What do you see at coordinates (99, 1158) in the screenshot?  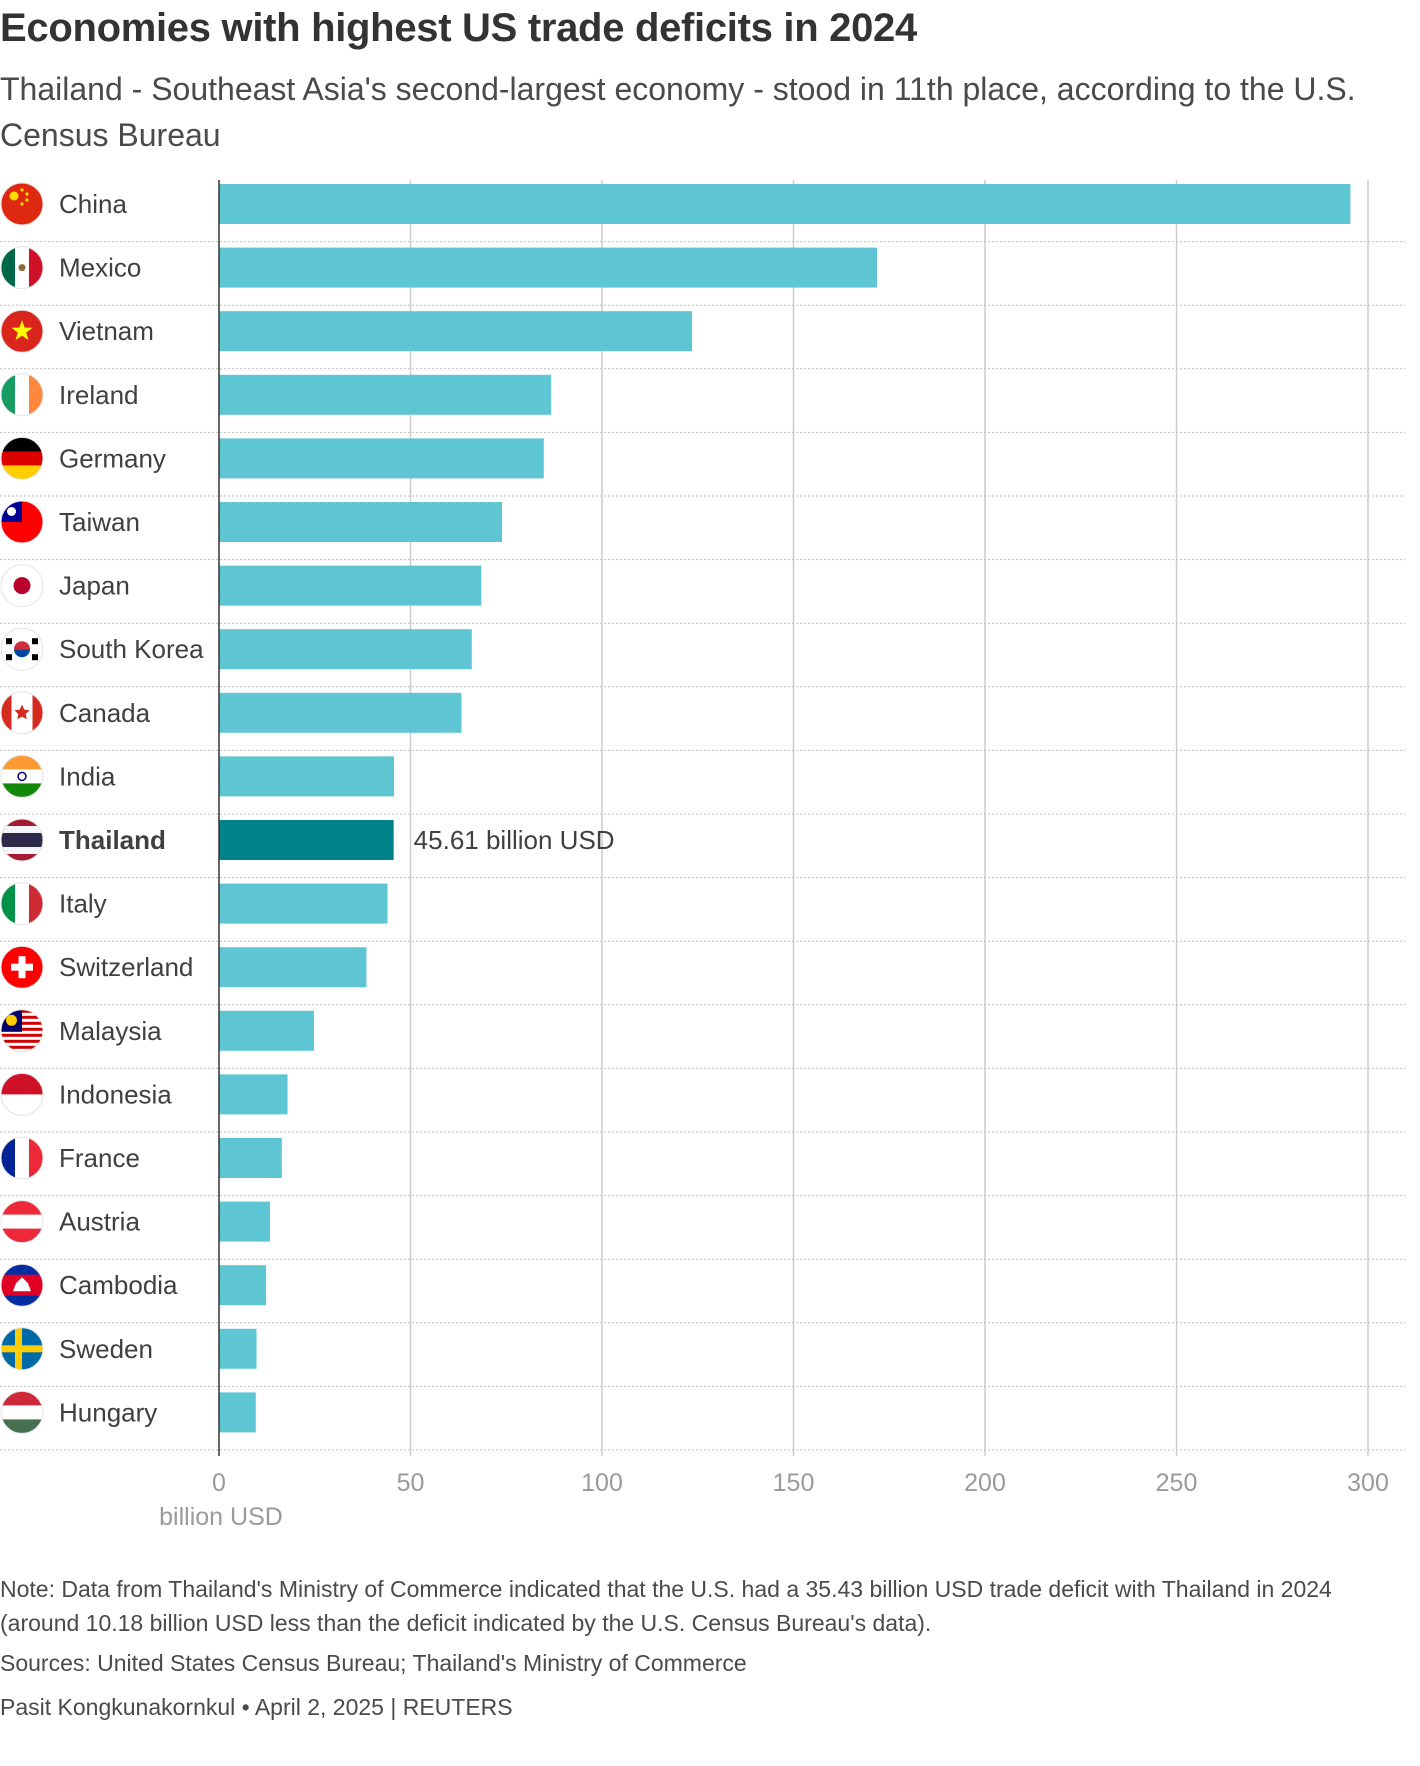 I see `country-label-france: France` at bounding box center [99, 1158].